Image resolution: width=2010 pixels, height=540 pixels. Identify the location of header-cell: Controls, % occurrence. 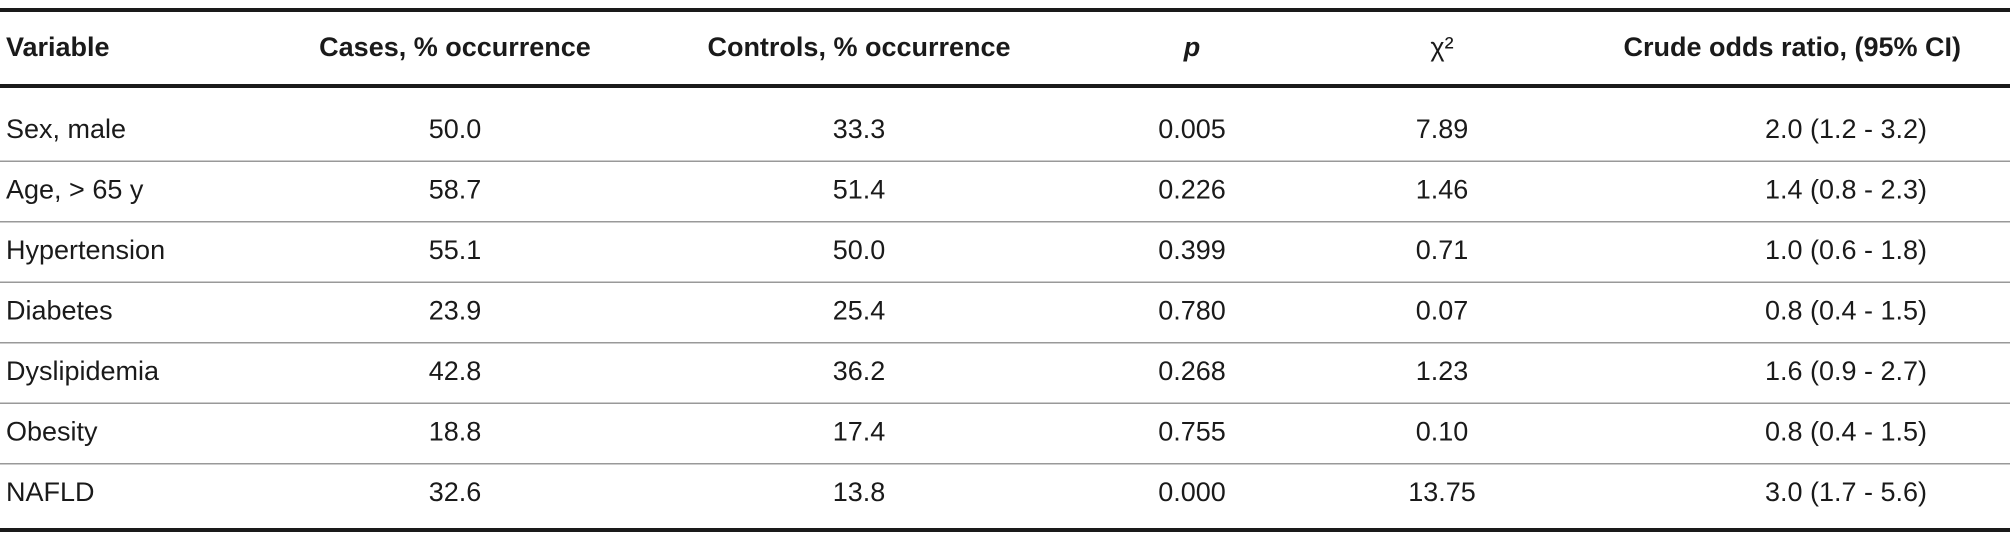
(858, 47).